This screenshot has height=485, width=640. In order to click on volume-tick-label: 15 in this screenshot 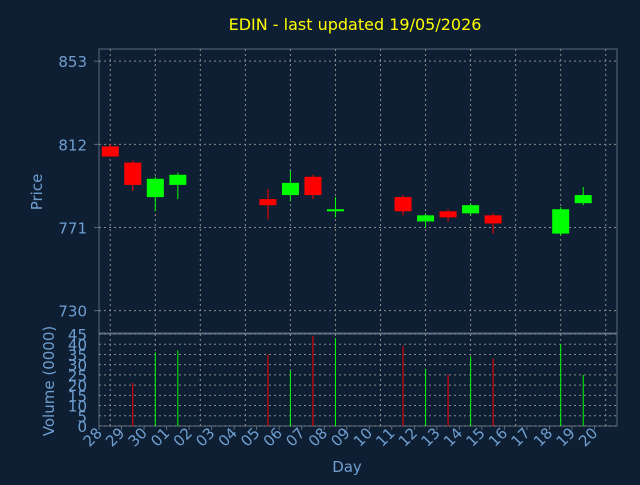, I will do `click(77, 396)`.